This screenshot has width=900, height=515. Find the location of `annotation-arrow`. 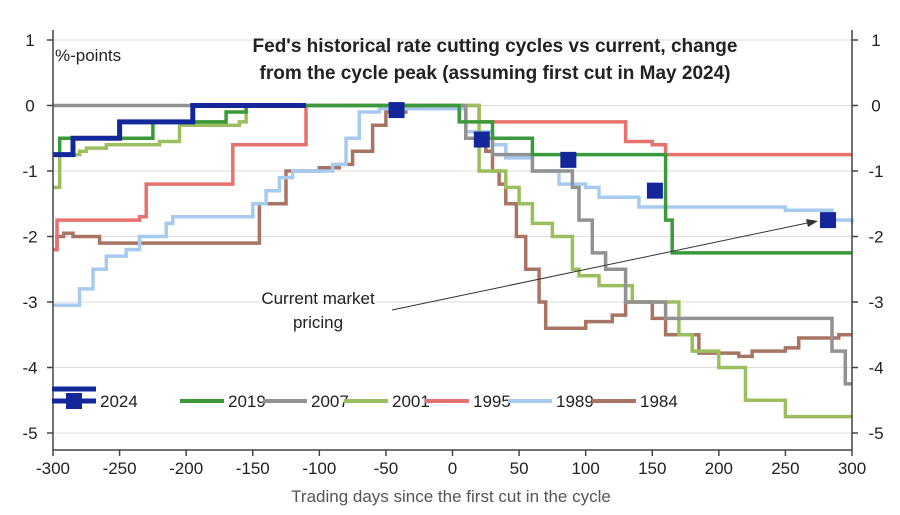

annotation-arrow is located at coordinates (602, 266).